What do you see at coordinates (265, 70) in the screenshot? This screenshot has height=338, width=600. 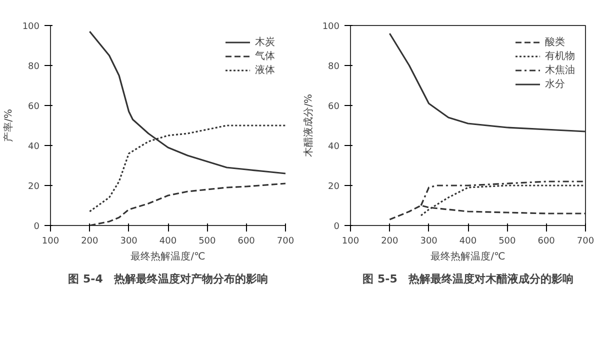 I see `legend-label: 液体` at bounding box center [265, 70].